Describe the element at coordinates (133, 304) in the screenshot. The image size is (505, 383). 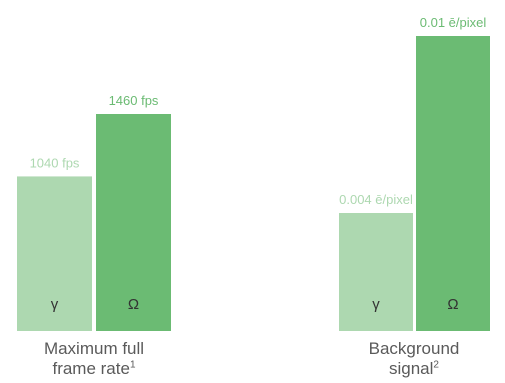
I see `chart-1-category-label-2: Ω` at that location.